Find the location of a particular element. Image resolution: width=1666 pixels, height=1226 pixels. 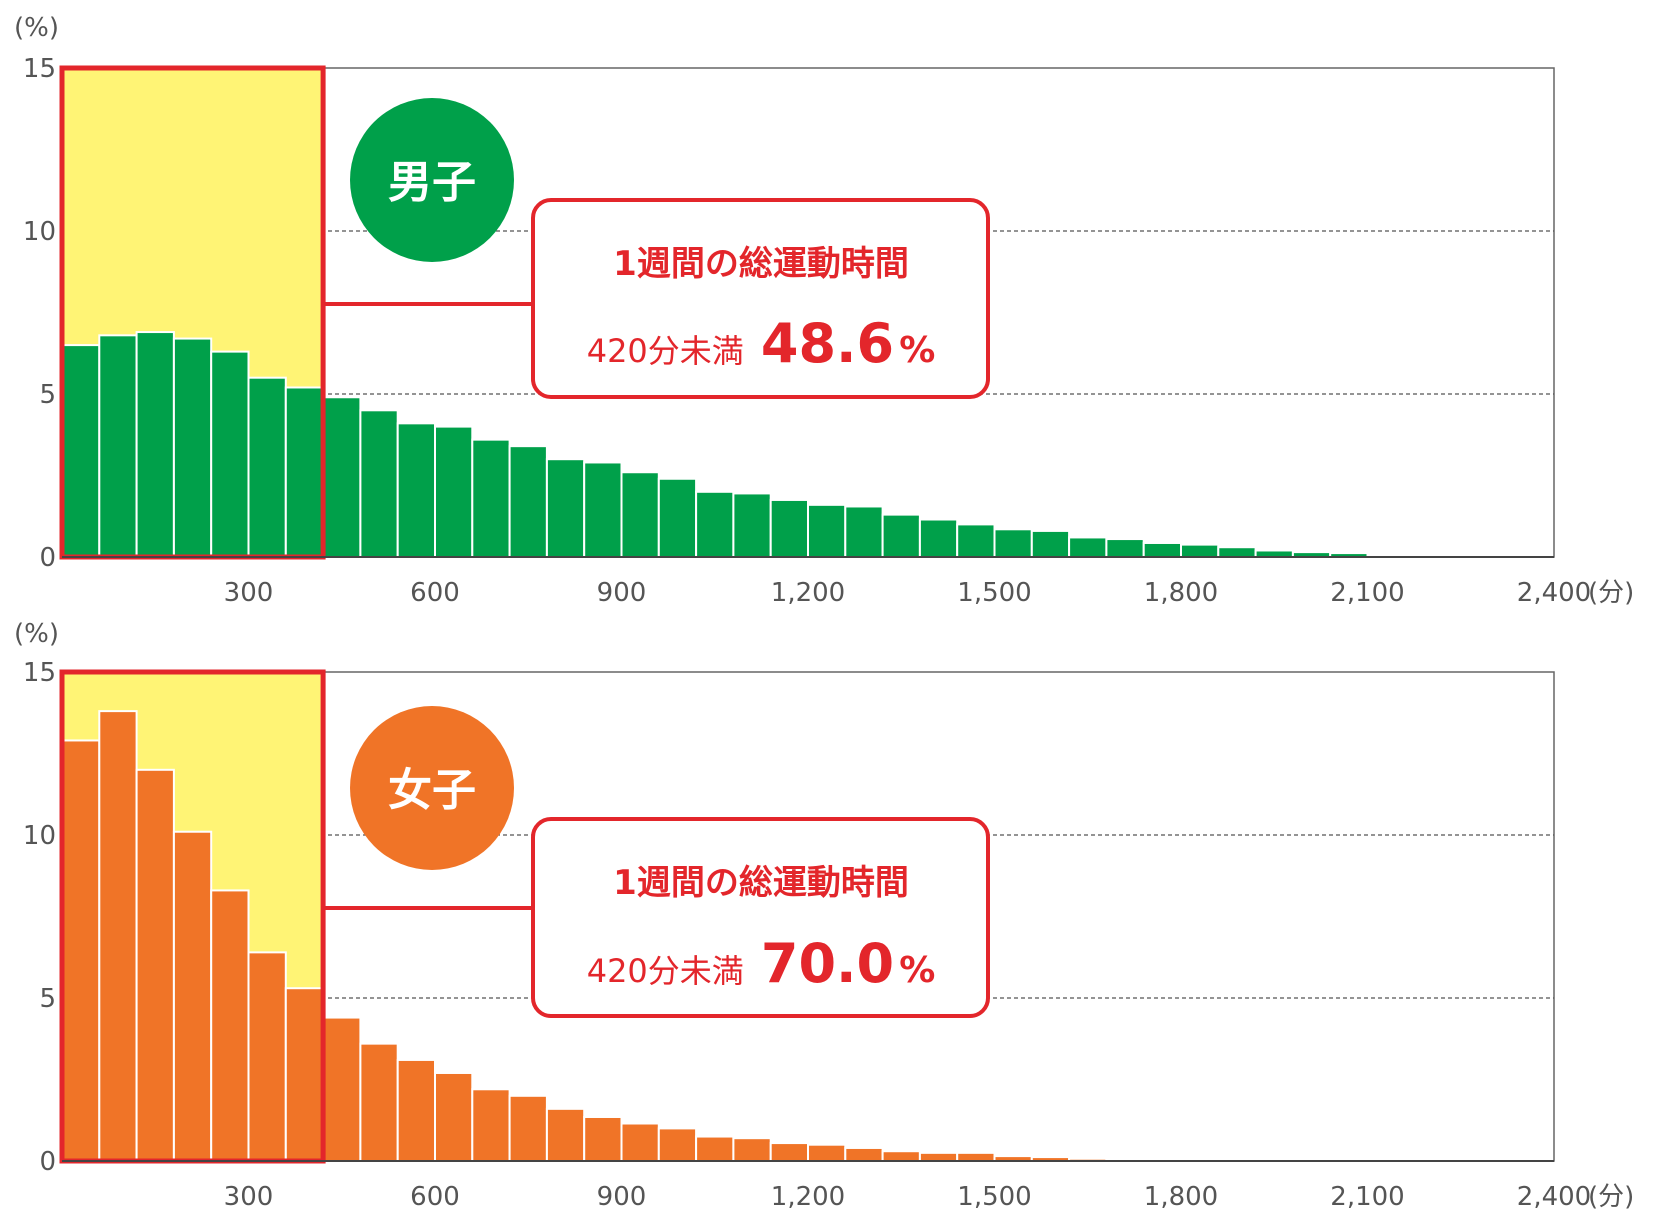

callout-box: 1週間の総運動時間 420分未満 70.0 % is located at coordinates (760, 917).